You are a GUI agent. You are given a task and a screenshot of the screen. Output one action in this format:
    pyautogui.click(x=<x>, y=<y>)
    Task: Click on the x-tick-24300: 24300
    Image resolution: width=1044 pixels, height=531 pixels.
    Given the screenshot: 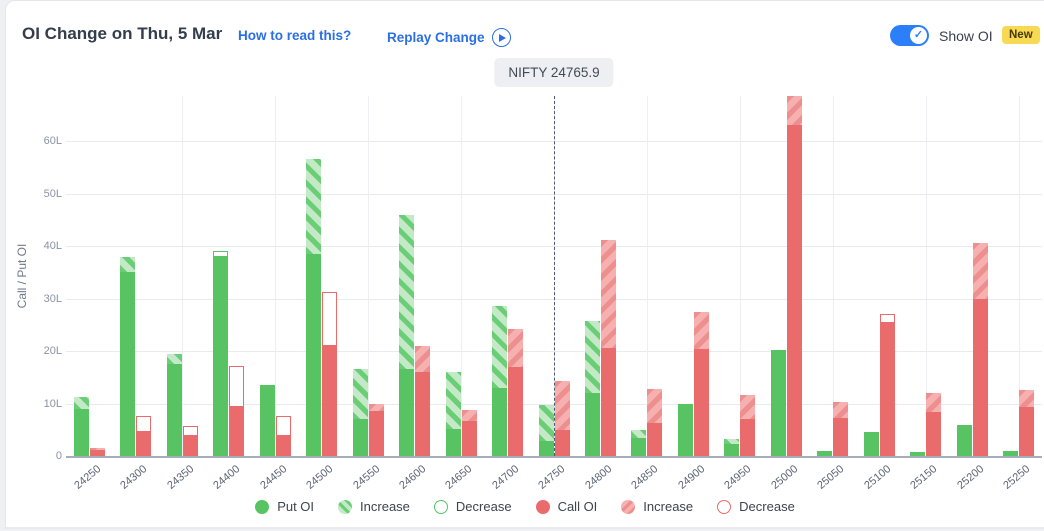 What is the action you would take?
    pyautogui.click(x=134, y=477)
    